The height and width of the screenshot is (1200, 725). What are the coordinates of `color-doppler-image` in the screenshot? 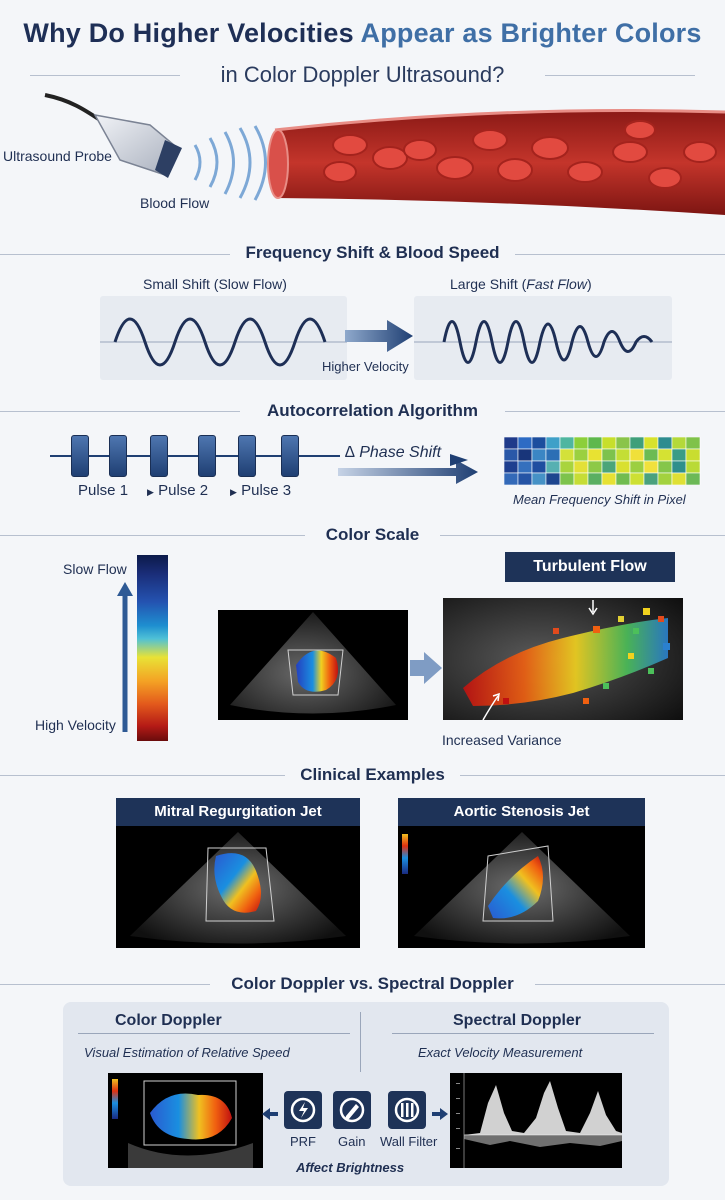 It's located at (185, 1120).